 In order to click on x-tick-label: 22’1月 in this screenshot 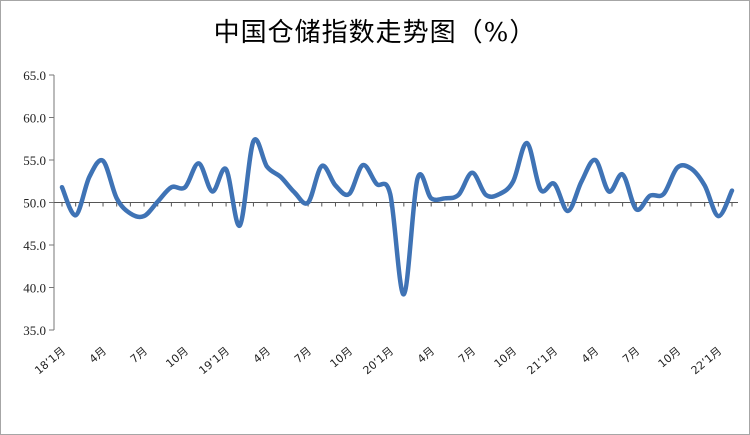, I will do `click(707, 360)`.